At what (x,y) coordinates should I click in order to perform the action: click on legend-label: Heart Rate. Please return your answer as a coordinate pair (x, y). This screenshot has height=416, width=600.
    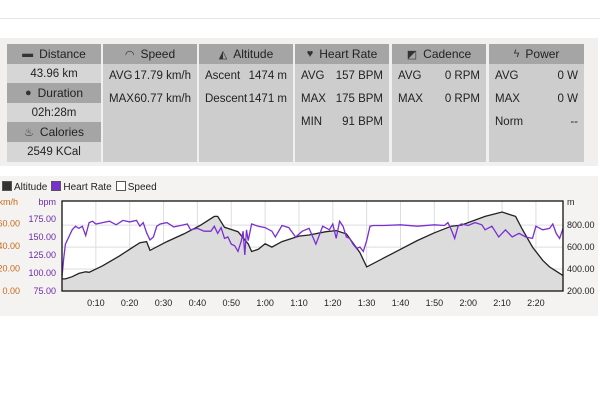
    Looking at the image, I should click on (87, 187).